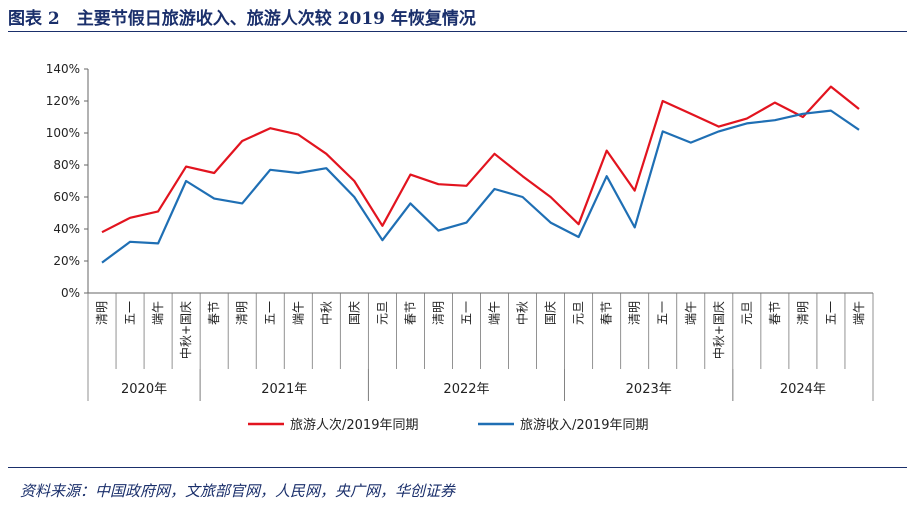 This screenshot has height=519, width=915. What do you see at coordinates (284, 389) in the screenshot?
I see `year-label: 2021年` at bounding box center [284, 389].